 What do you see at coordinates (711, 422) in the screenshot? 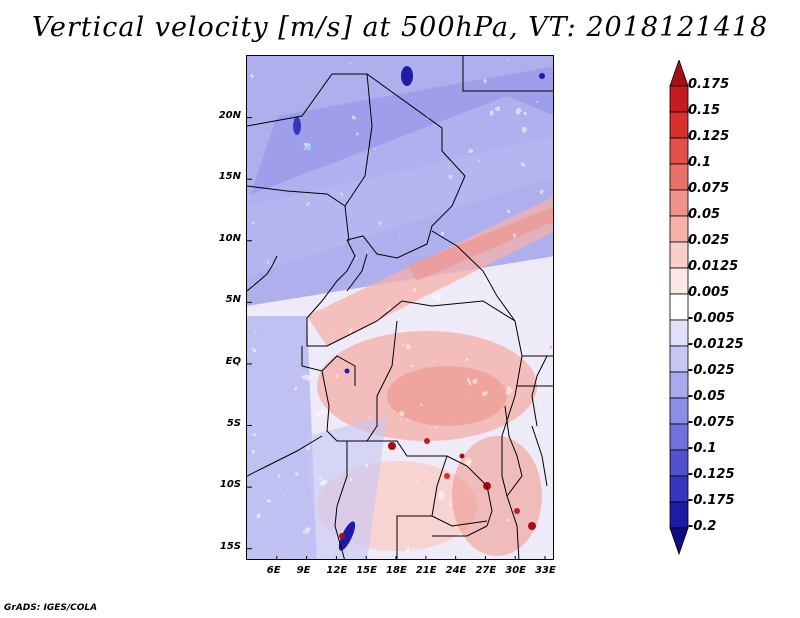
I see `colorbar-level-label: -0.075` at bounding box center [711, 422].